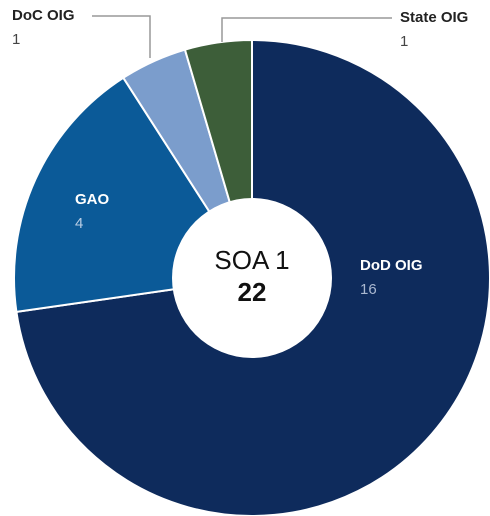 The image size is (490, 516). I want to click on slice-label: State OIG, so click(434, 17).